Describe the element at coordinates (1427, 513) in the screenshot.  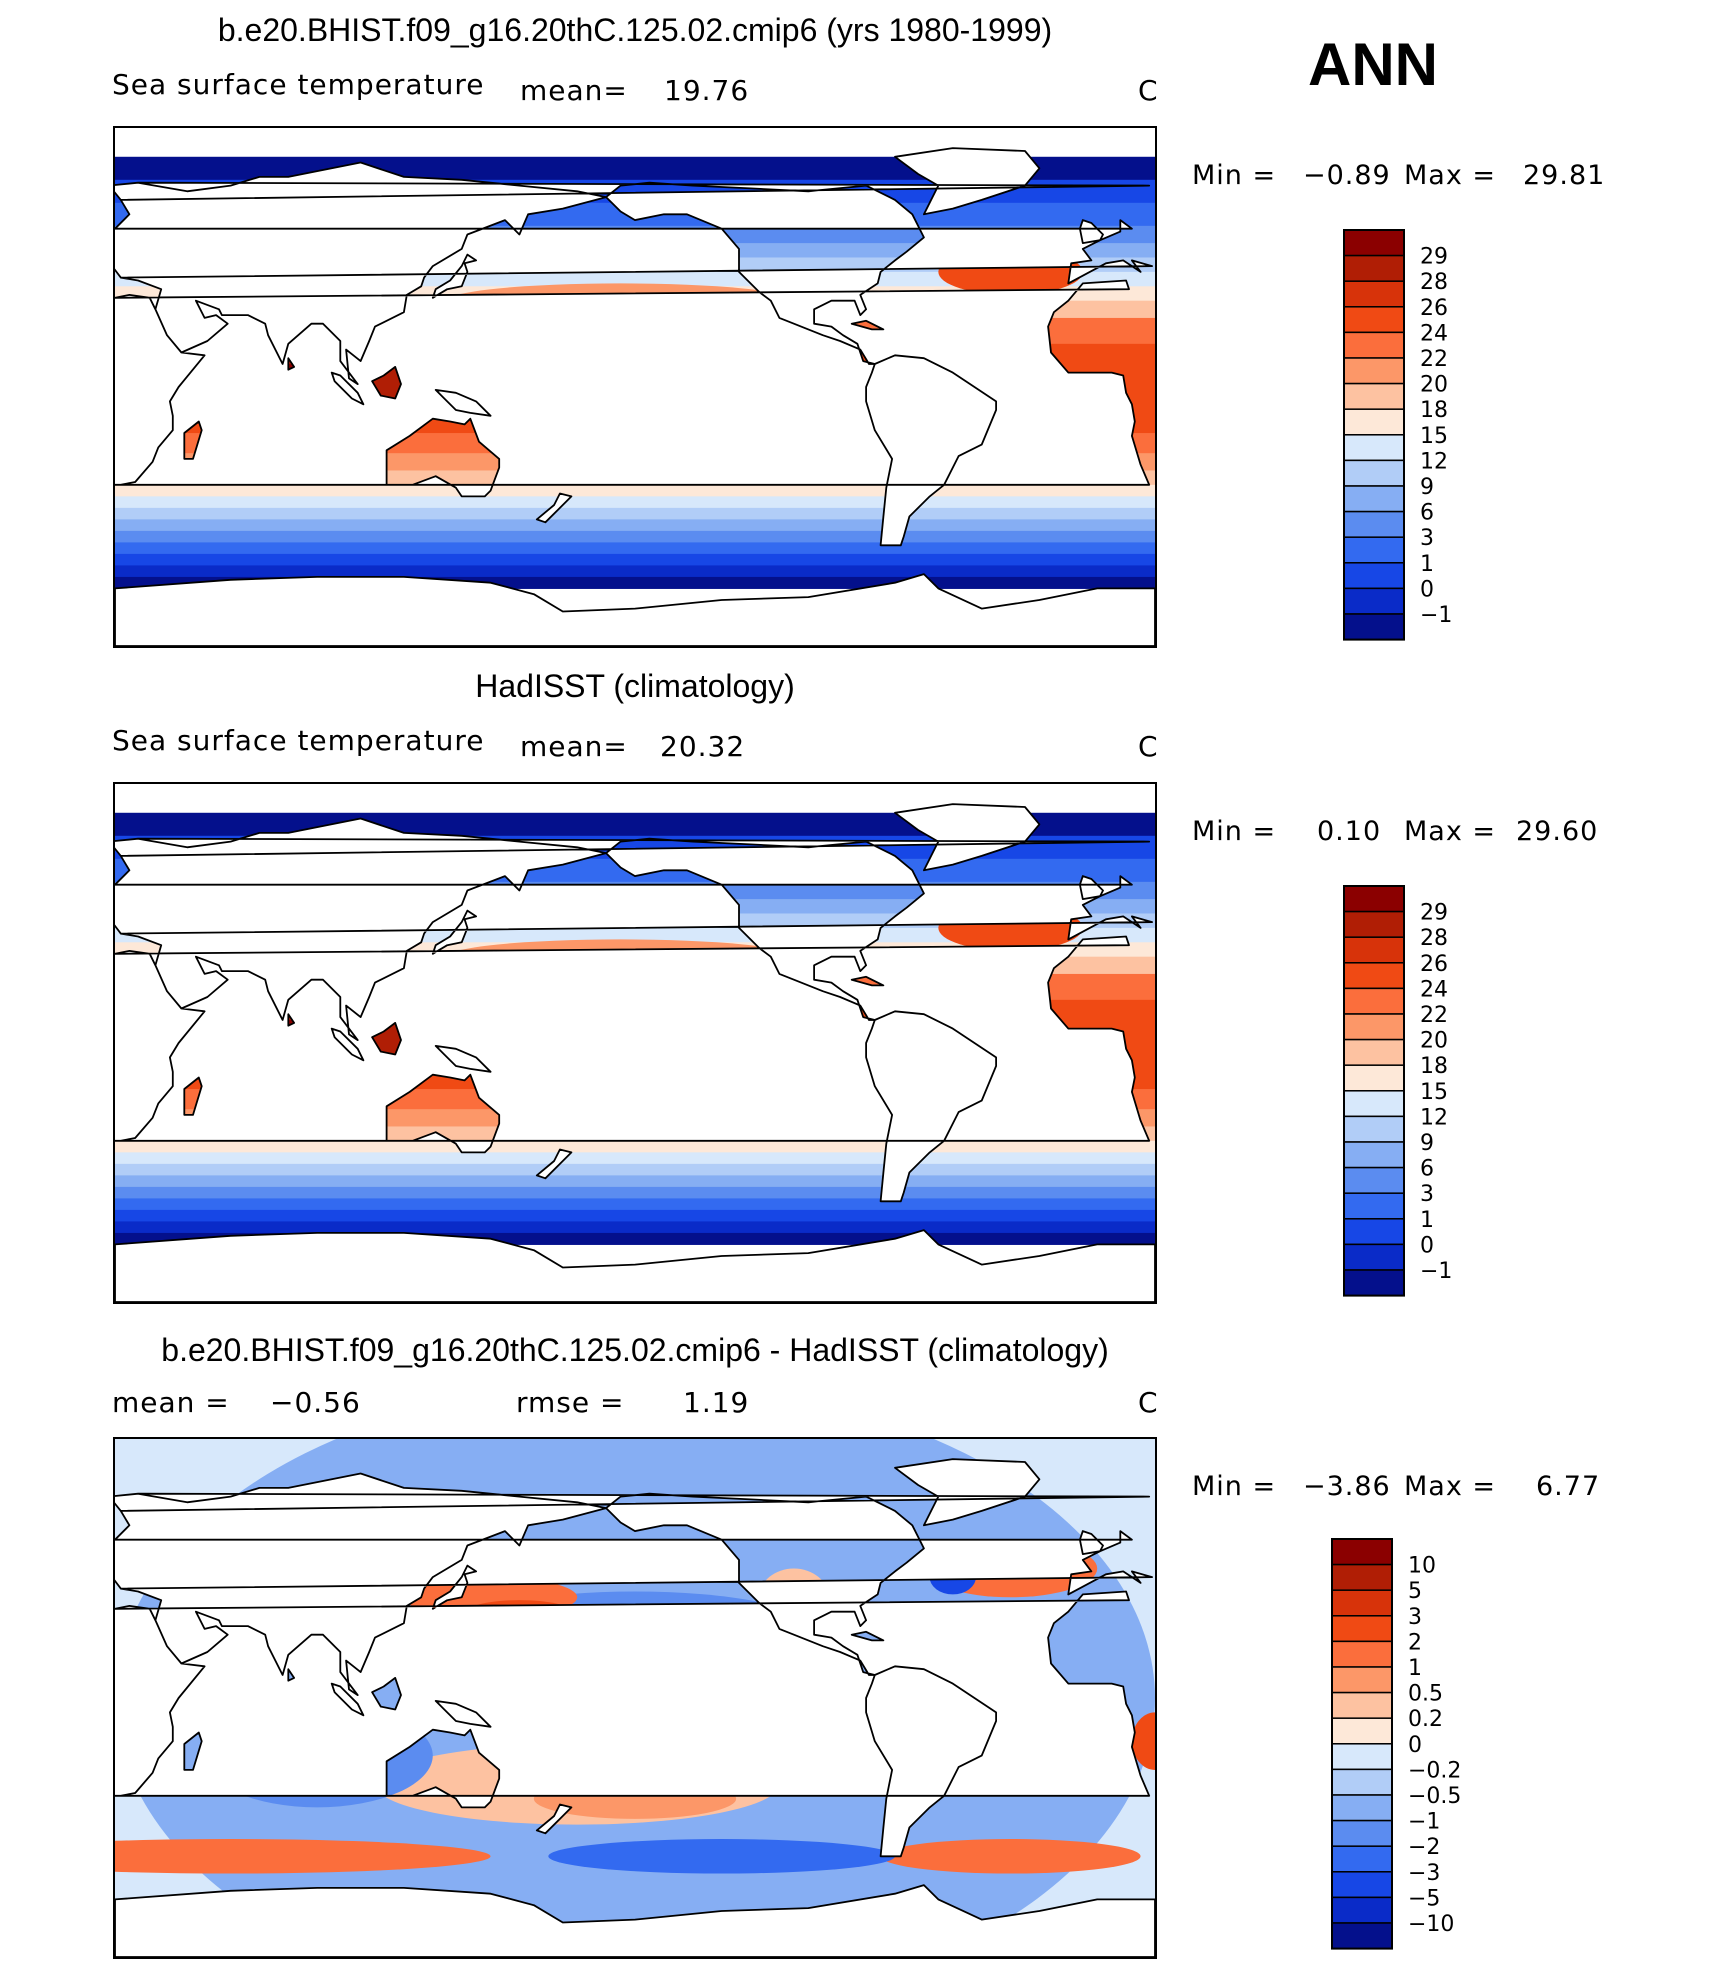
I see `colorbar-tick-label: 6` at that location.